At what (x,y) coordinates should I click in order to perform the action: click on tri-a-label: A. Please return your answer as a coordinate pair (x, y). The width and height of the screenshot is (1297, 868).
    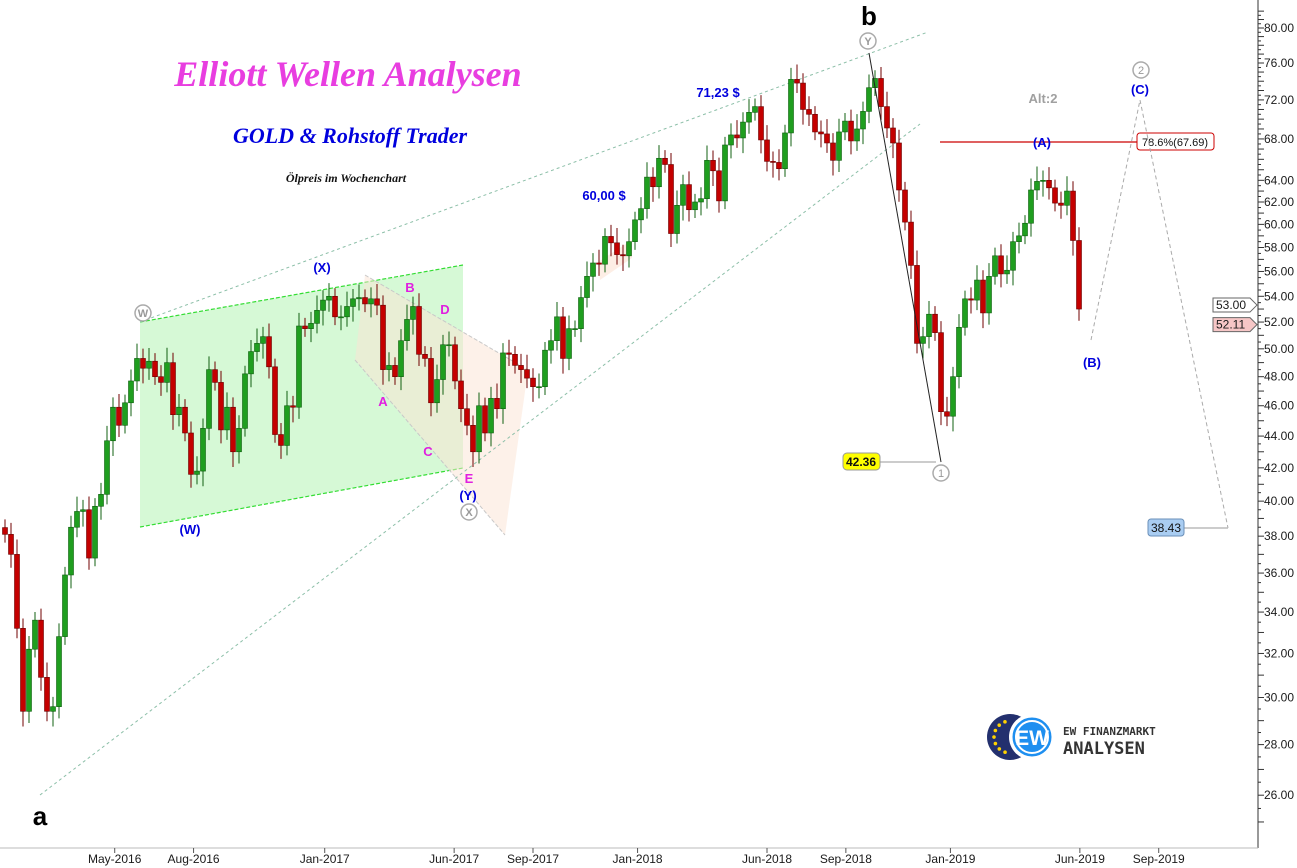
    Looking at the image, I should click on (383, 401).